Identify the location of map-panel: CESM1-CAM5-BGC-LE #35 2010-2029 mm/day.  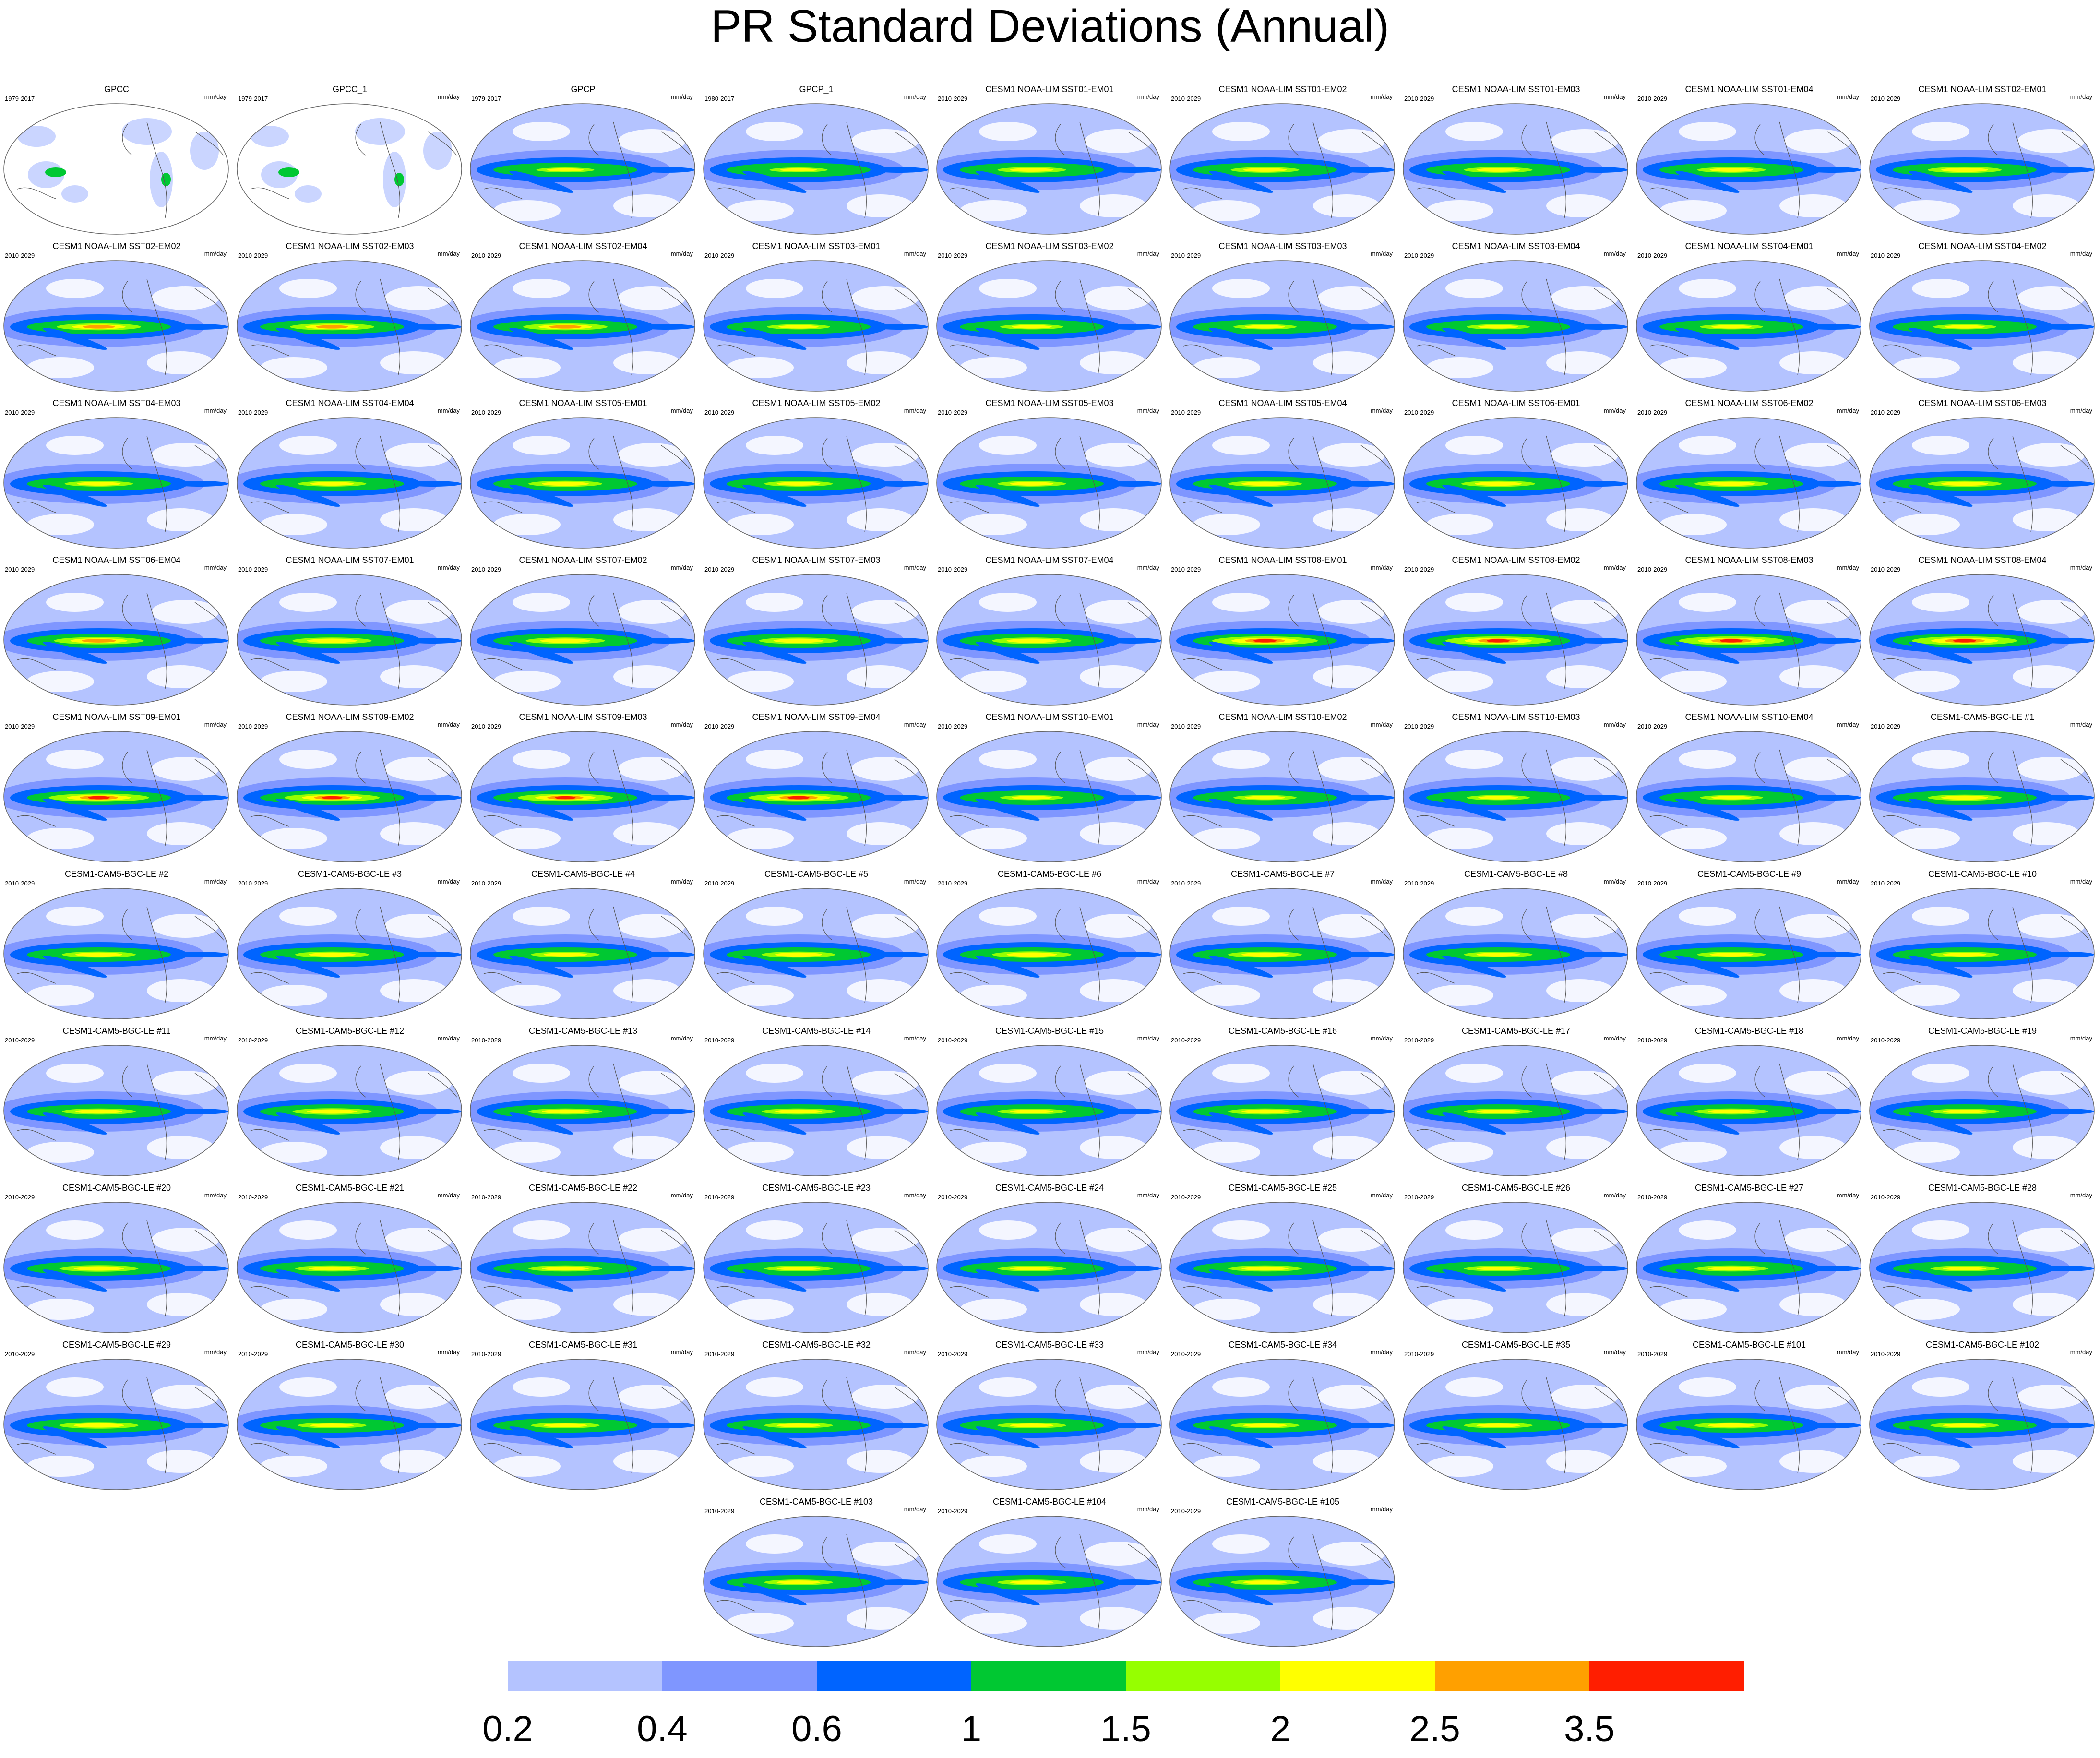
(1516, 1416).